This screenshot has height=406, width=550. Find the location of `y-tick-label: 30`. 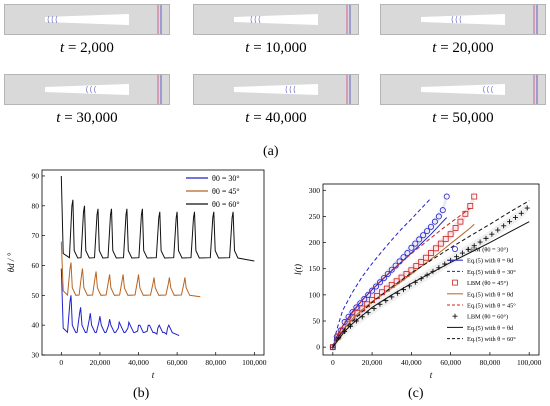

y-tick-label: 30 is located at coordinates (36, 355).